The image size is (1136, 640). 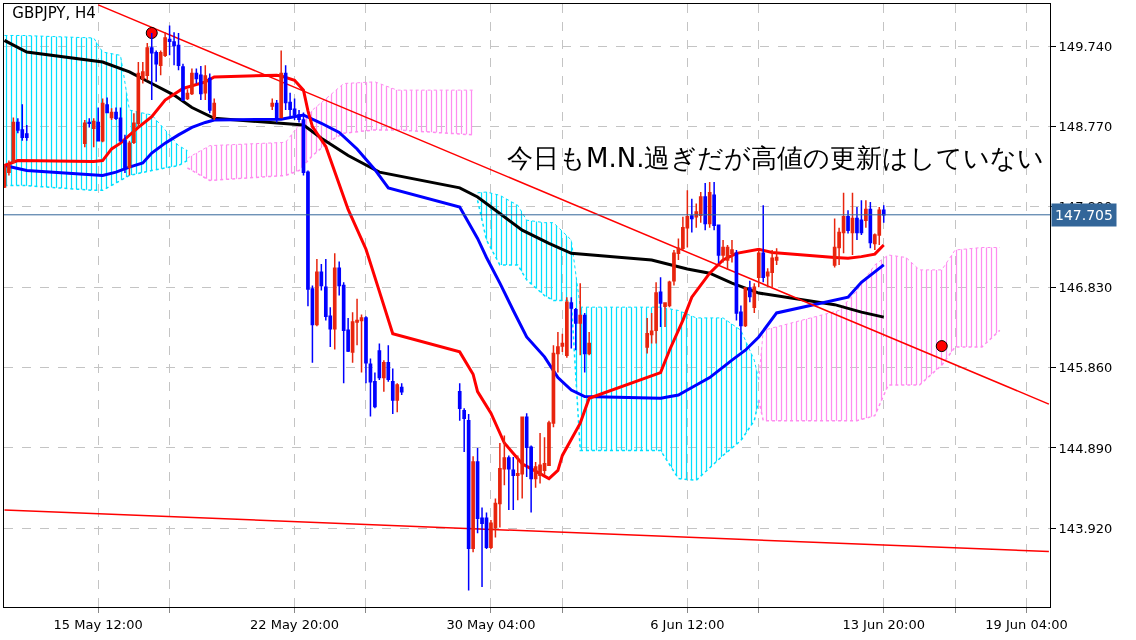 What do you see at coordinates (687, 624) in the screenshot?
I see `x-tick-label: 6 Jun 12:00` at bounding box center [687, 624].